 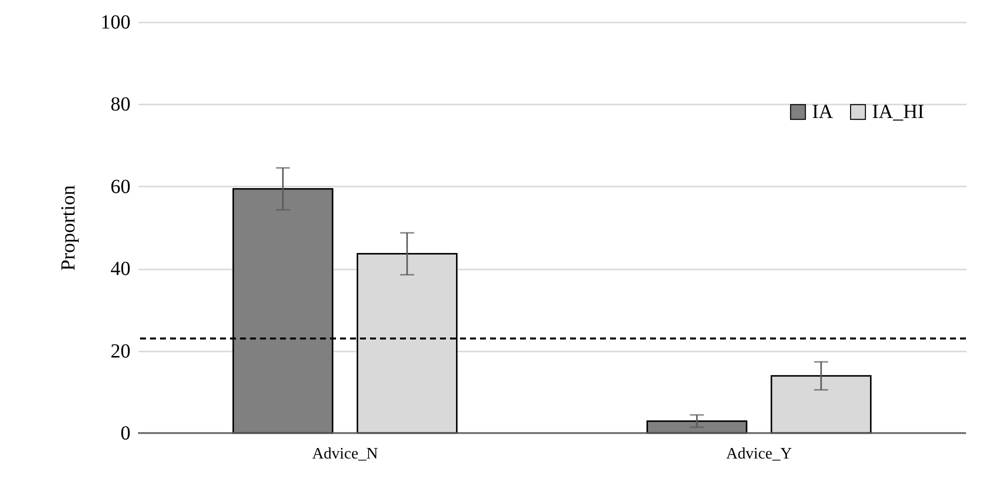 What do you see at coordinates (115, 23) in the screenshot?
I see `y-tick-label: 100` at bounding box center [115, 23].